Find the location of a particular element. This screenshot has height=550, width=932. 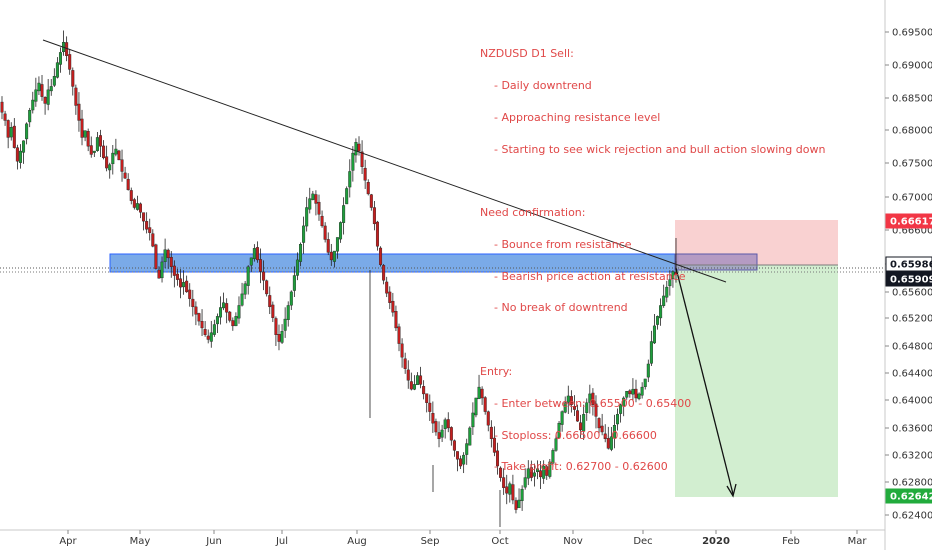

note-entry-title: Entry: is located at coordinates (496, 371).